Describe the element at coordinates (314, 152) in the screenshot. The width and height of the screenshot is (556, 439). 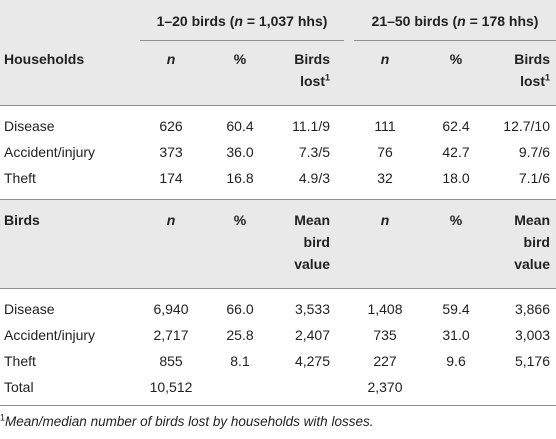
I see `cell: 7.3/5` at that location.